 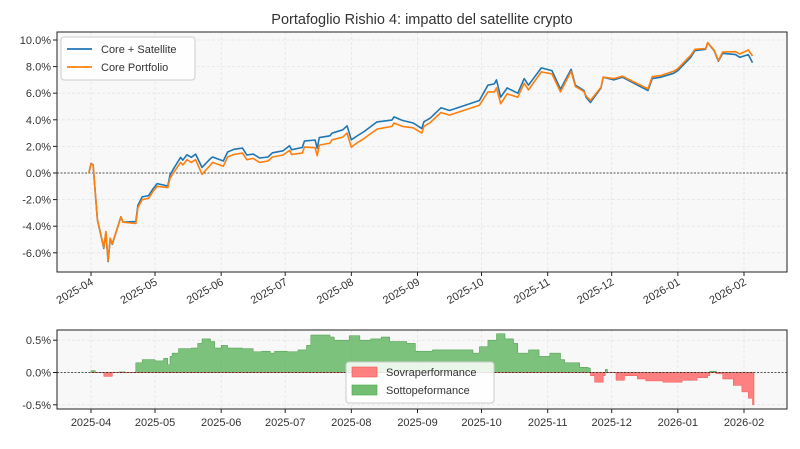 What do you see at coordinates (38, 121) in the screenshot?
I see `top-y-tick-label: 4.0%` at bounding box center [38, 121].